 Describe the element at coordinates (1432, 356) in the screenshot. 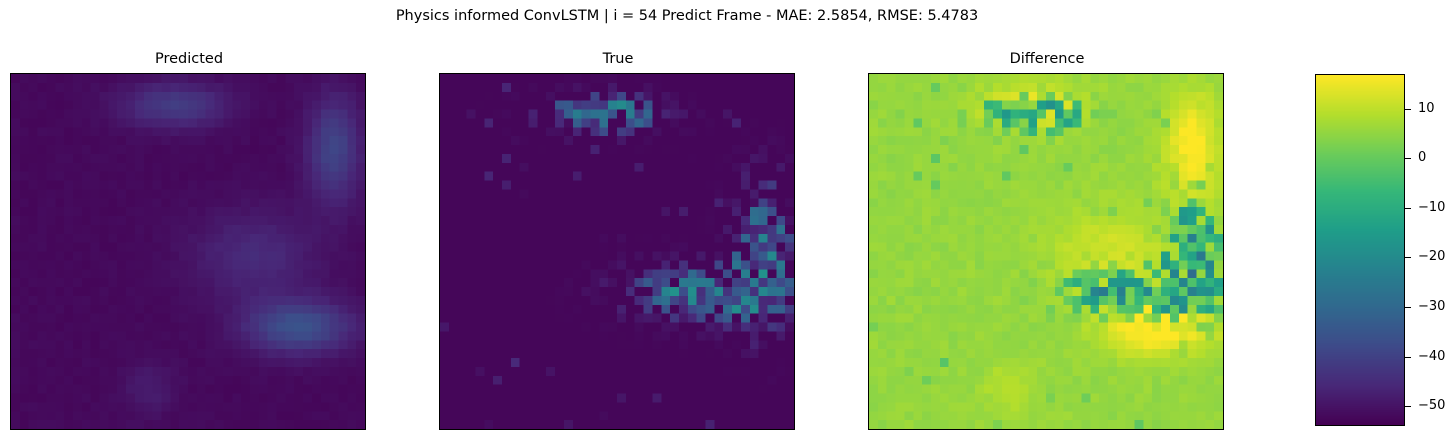

I see `colorbar-tick-label: −40` at that location.